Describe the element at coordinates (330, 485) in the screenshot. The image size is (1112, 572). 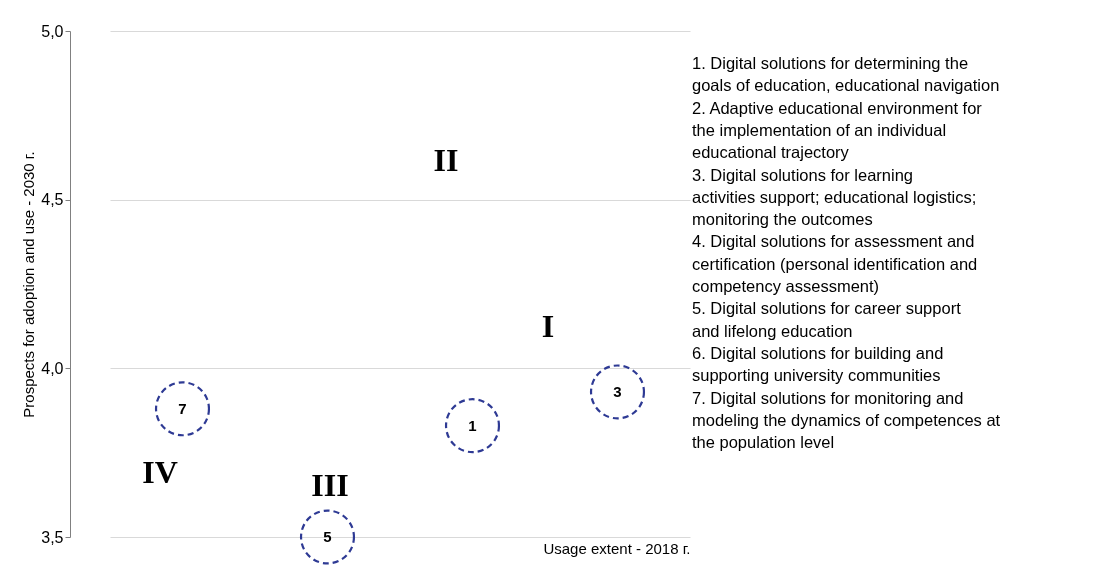
I see `annotation: III` at that location.